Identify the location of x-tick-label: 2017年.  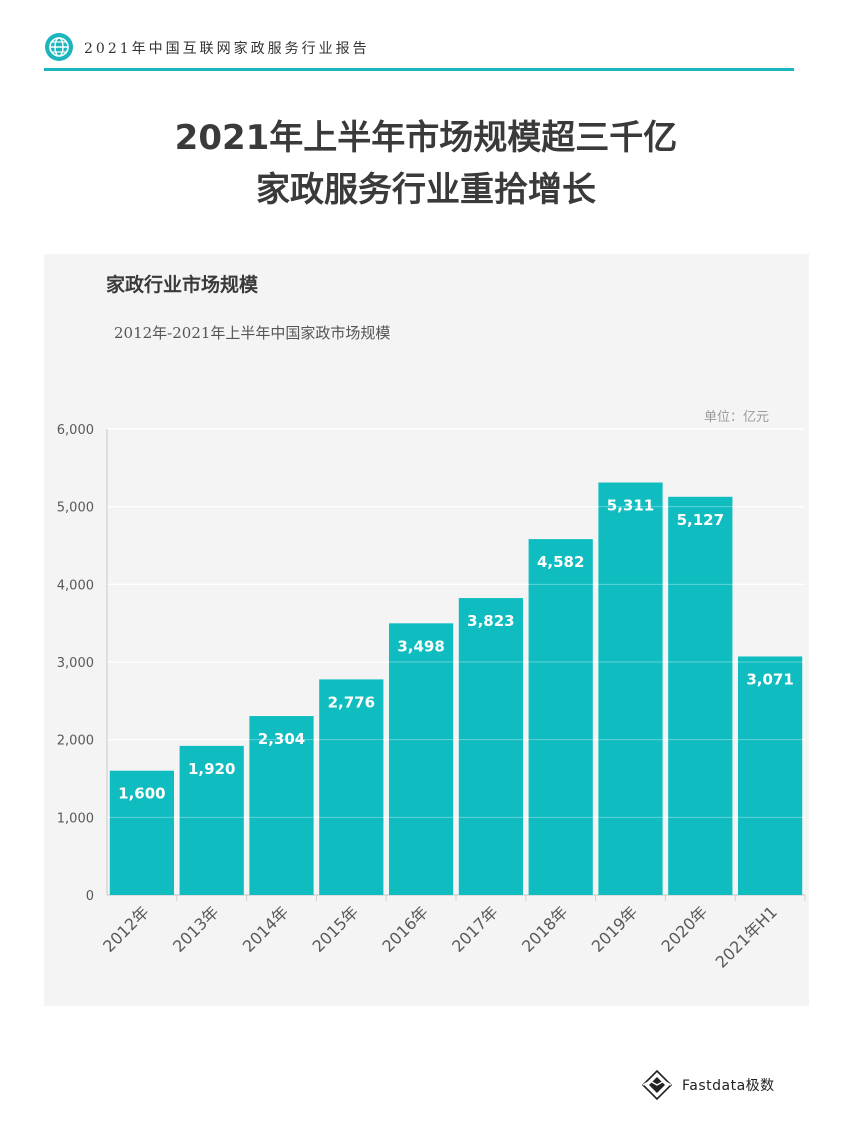
(475, 929).